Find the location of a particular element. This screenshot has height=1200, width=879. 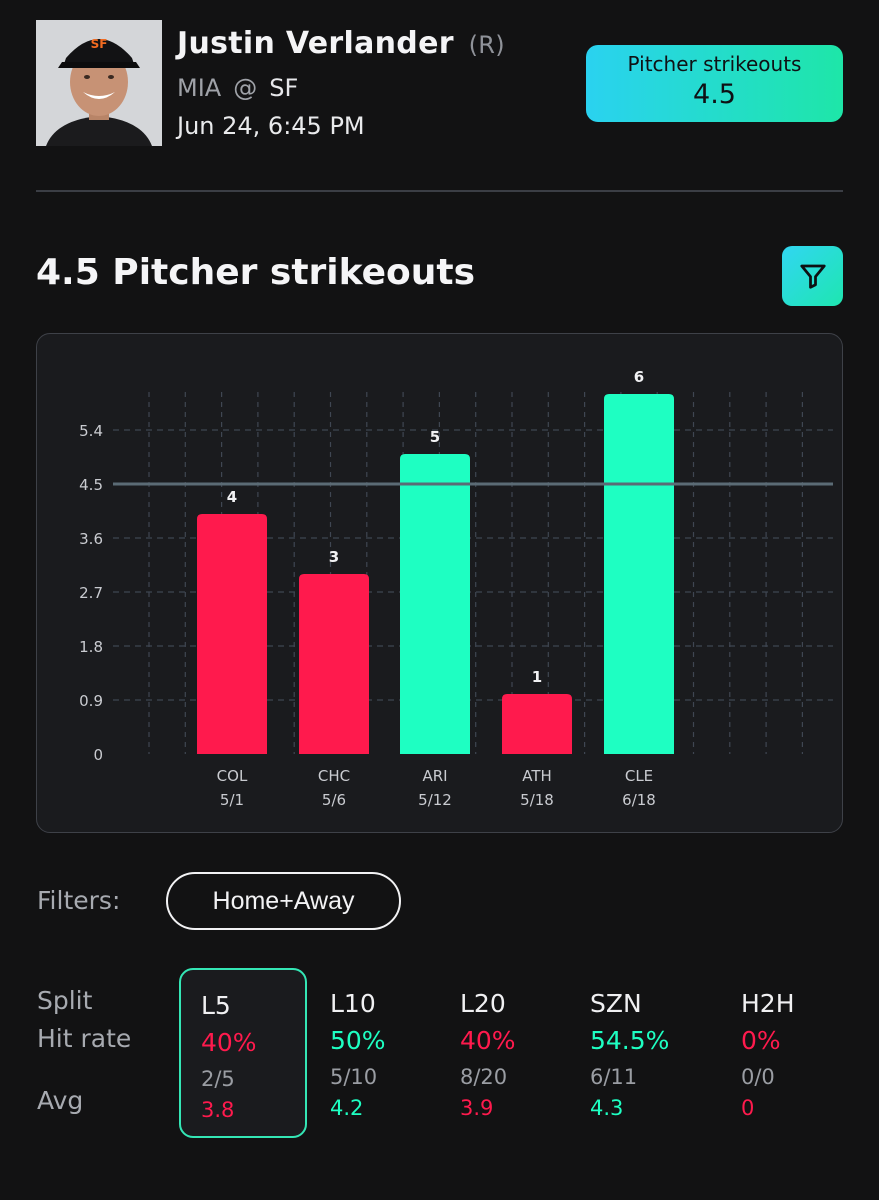

bar-col is located at coordinates (232, 634).